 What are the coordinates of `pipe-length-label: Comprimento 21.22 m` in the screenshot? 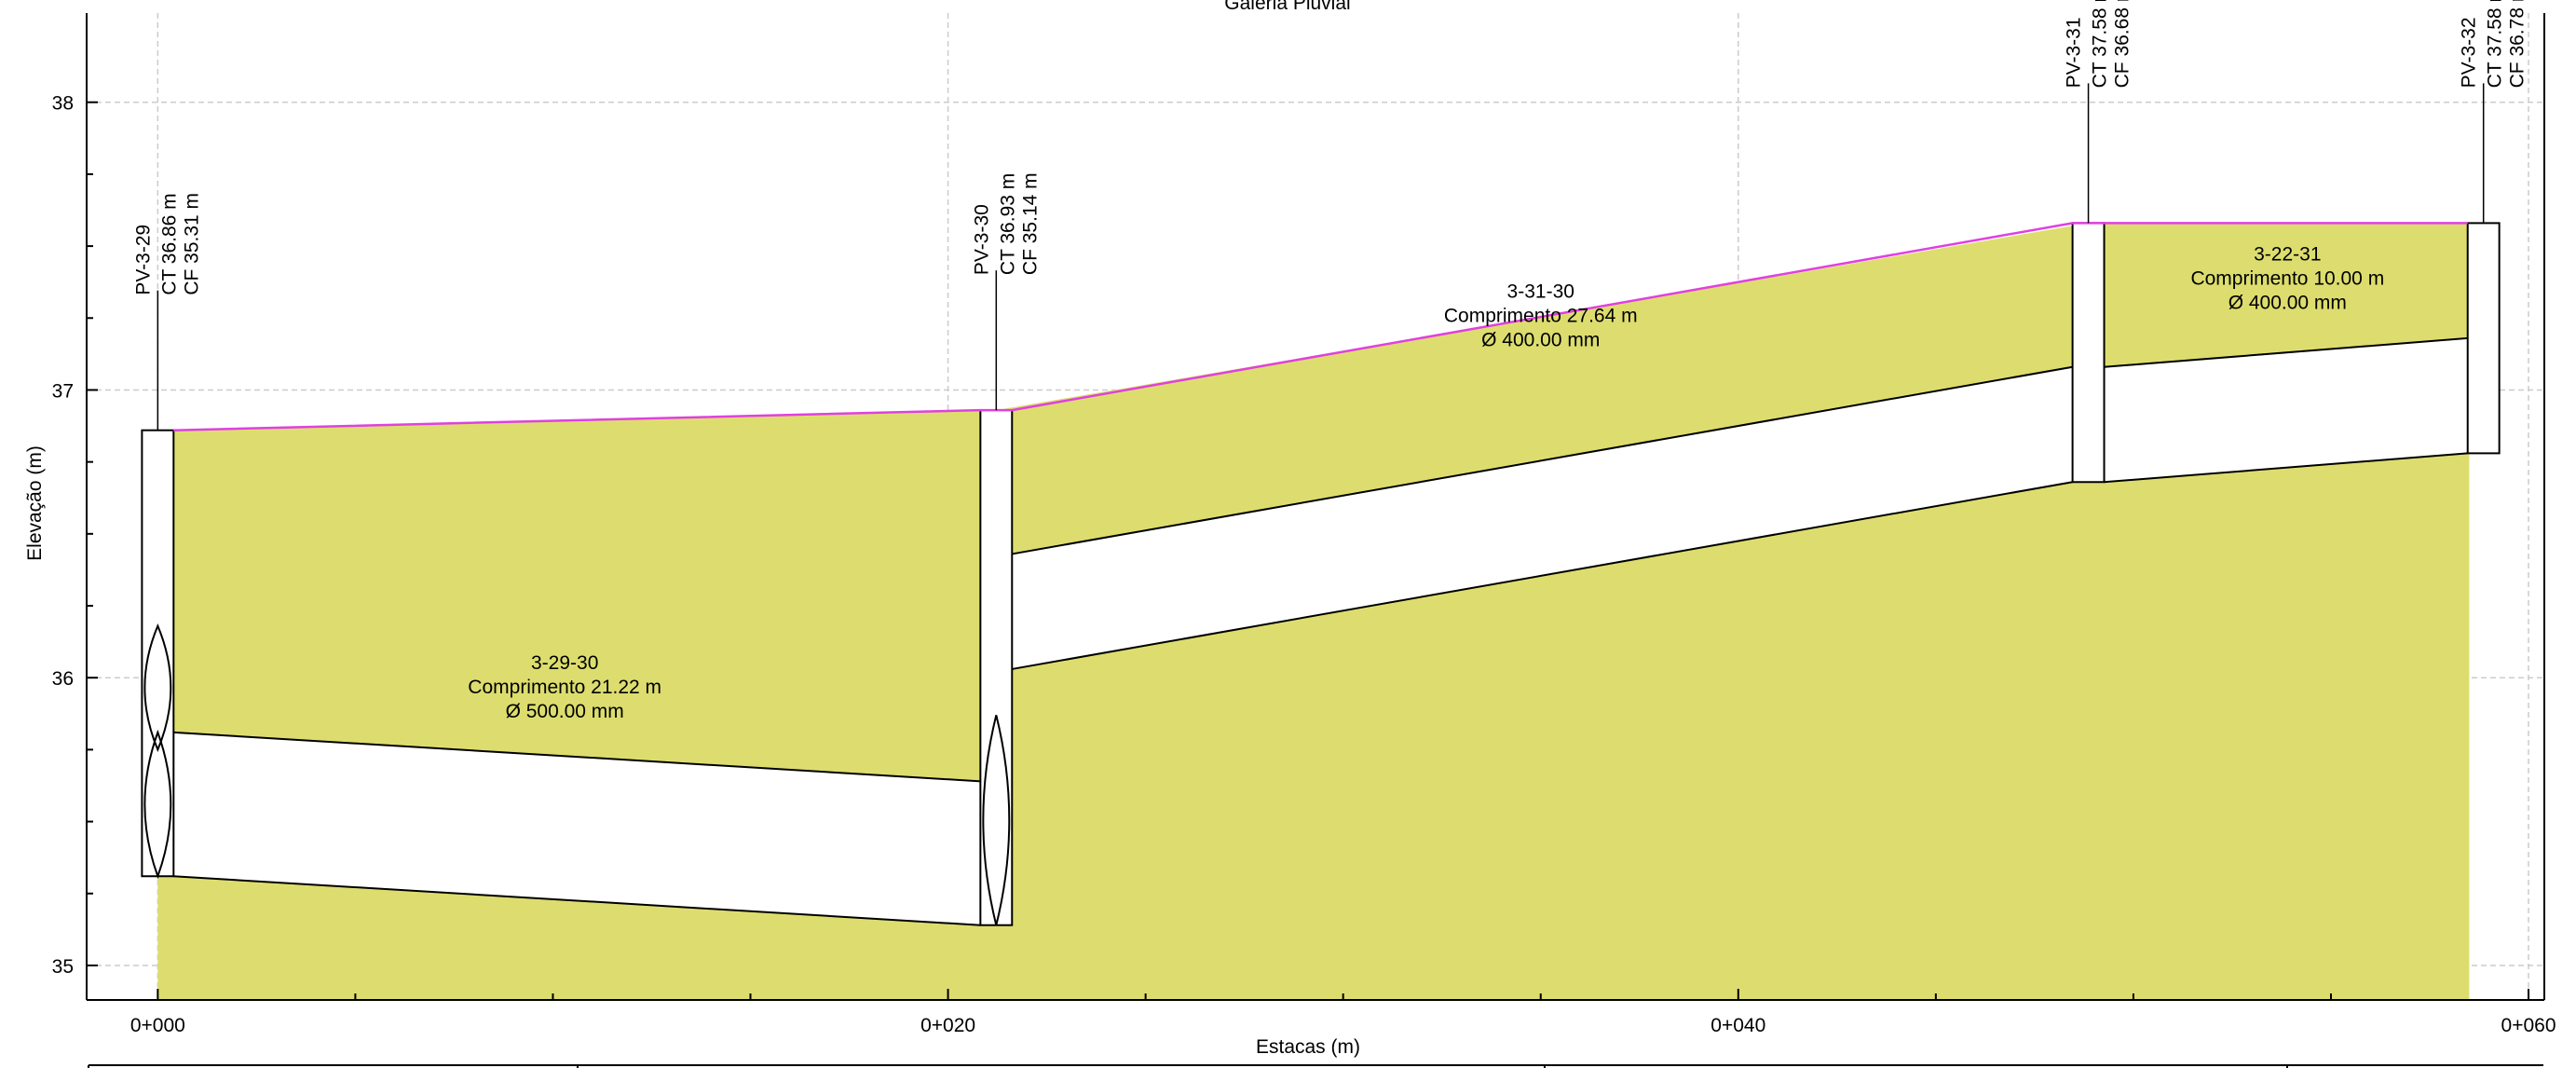 It's located at (564, 687).